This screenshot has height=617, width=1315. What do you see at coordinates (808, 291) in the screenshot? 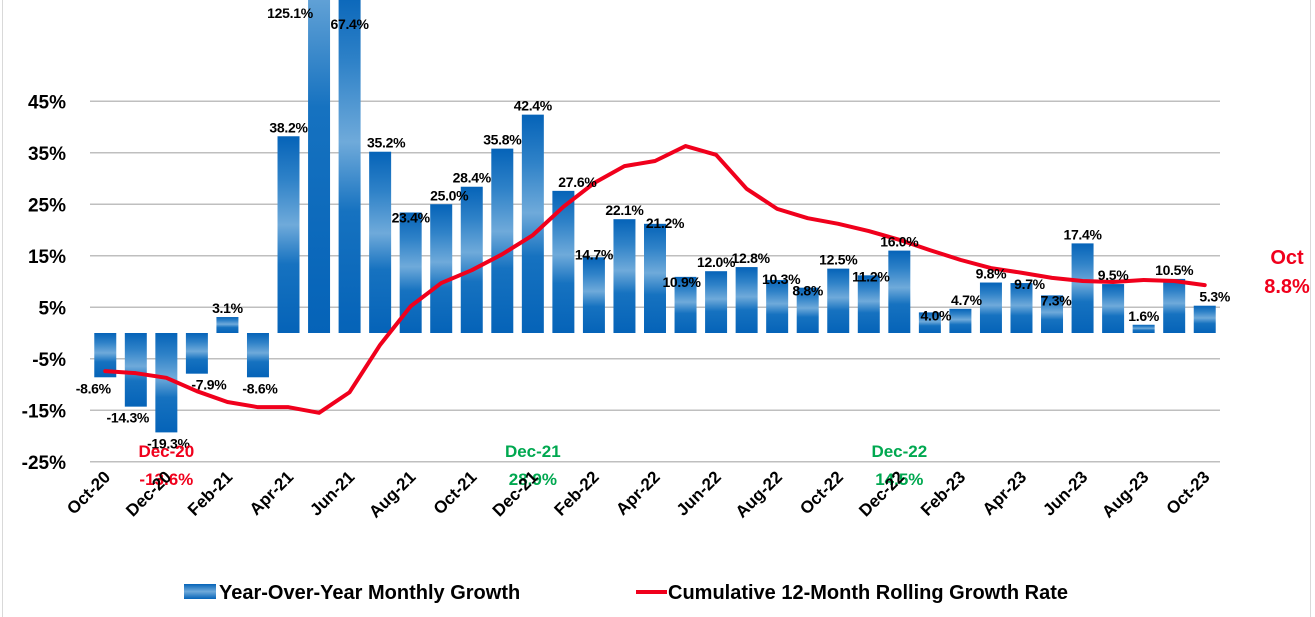
I see `data-label: 8.8%` at bounding box center [808, 291].